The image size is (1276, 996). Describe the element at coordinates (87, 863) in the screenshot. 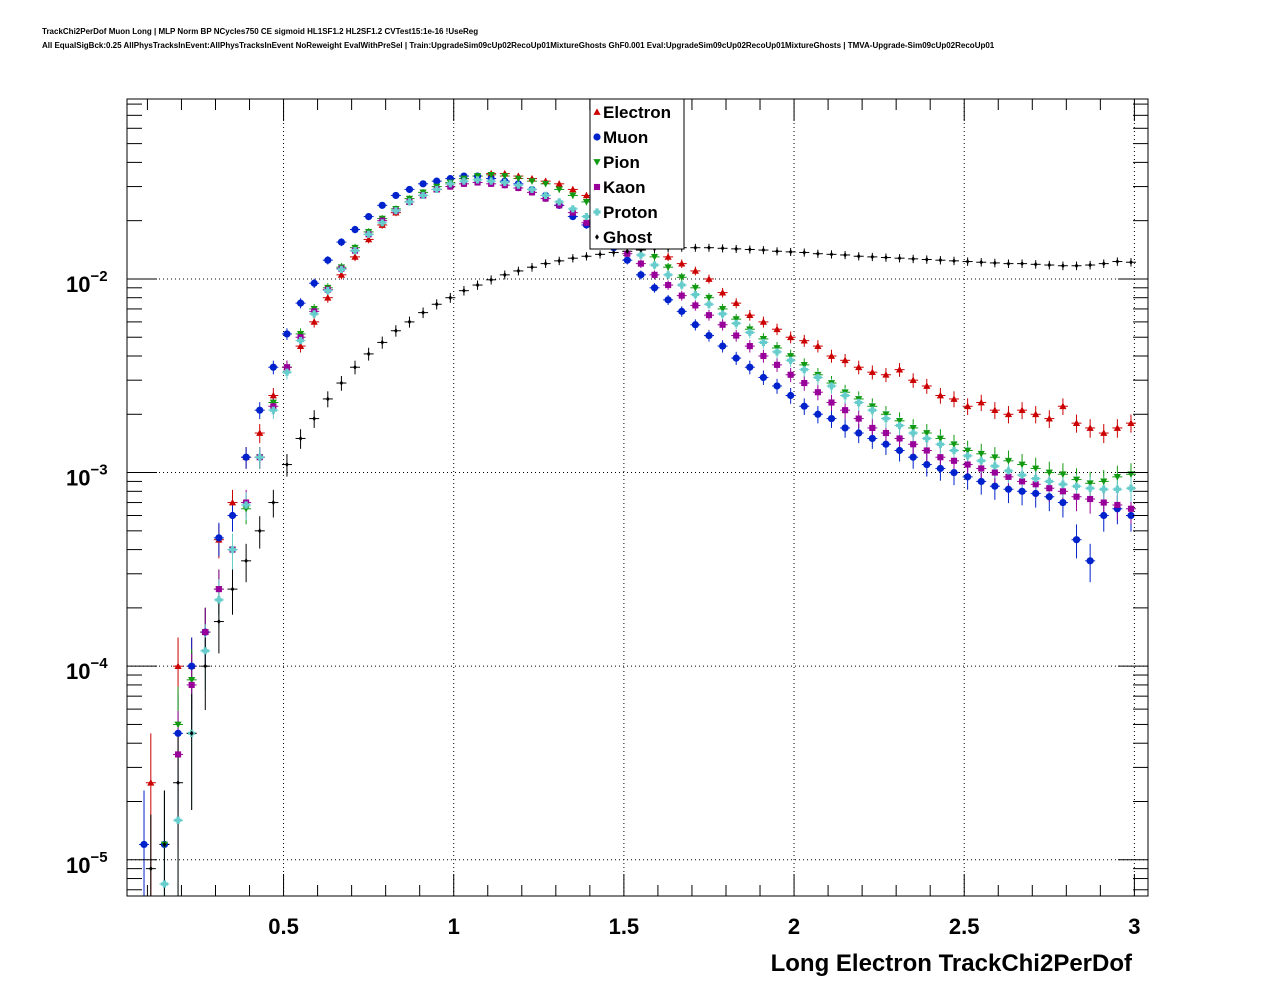

I see `y-tick-label: 10−5` at that location.